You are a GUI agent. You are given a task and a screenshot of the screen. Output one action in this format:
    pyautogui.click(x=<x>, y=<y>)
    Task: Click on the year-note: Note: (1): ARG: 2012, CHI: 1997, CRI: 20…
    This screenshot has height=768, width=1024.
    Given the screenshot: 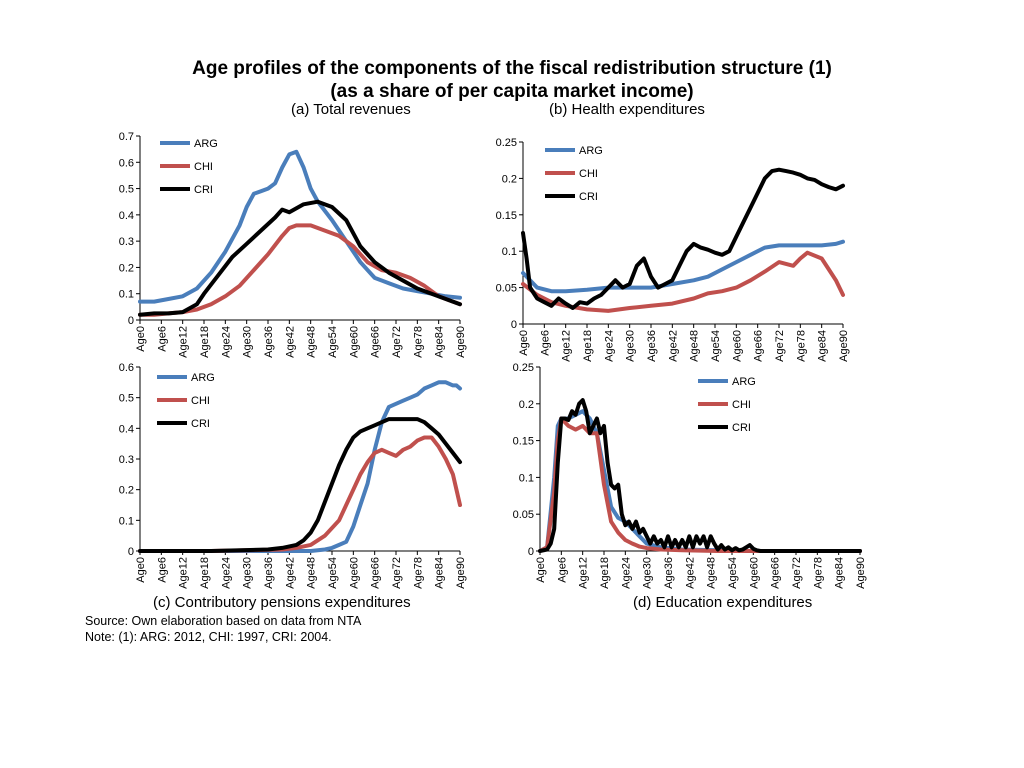 What is the action you would take?
    pyautogui.click(x=208, y=637)
    